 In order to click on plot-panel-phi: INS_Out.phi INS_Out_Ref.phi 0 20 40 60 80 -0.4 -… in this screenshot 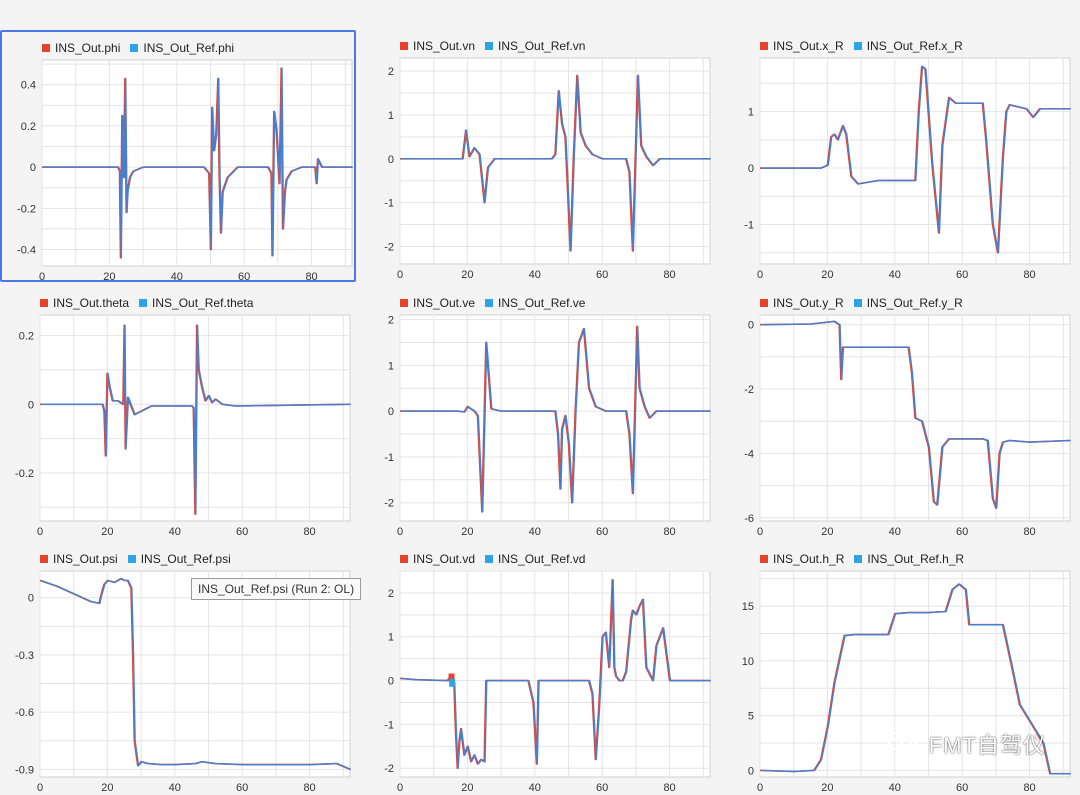, I will do `click(178, 156)`.